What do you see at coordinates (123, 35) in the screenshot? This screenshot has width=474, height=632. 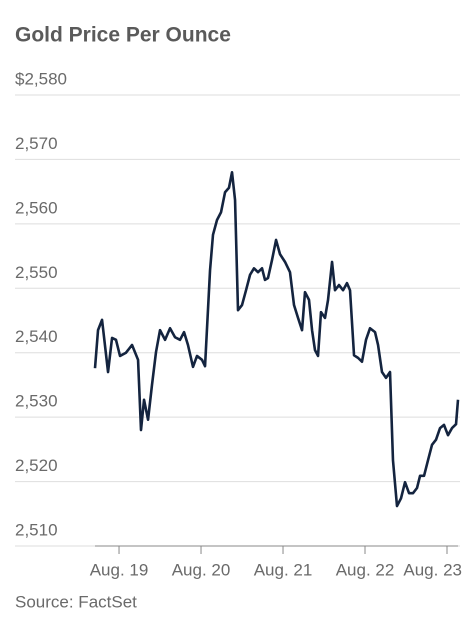 I see `chart-title: Gold Price Per Ounce` at bounding box center [123, 35].